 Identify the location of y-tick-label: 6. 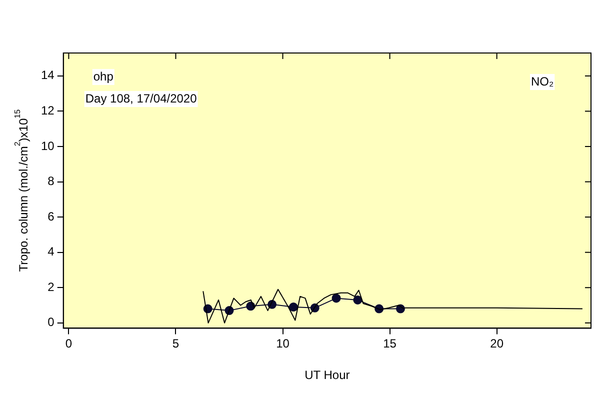
(51, 216).